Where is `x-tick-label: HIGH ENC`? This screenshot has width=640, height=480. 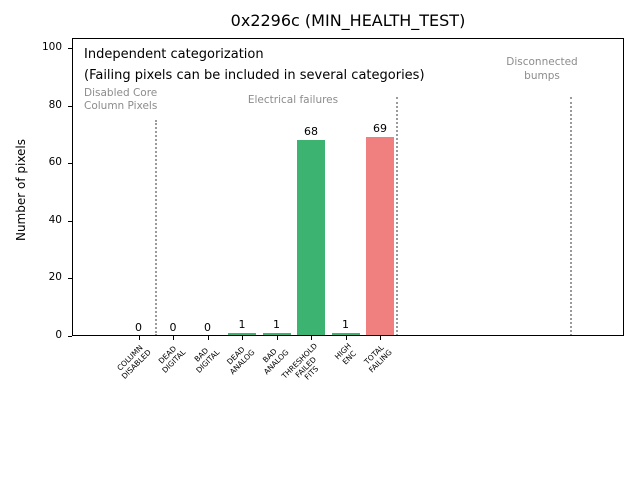
x-tick-label: HIGH ENC is located at coordinates (345, 354).